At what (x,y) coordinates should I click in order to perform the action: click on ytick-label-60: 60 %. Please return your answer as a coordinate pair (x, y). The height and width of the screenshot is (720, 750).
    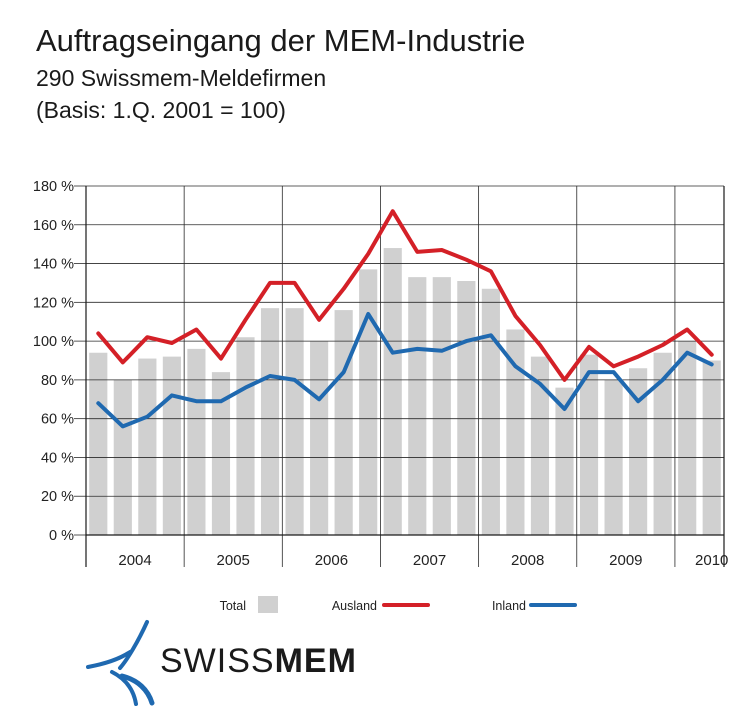
    Looking at the image, I should click on (57, 420).